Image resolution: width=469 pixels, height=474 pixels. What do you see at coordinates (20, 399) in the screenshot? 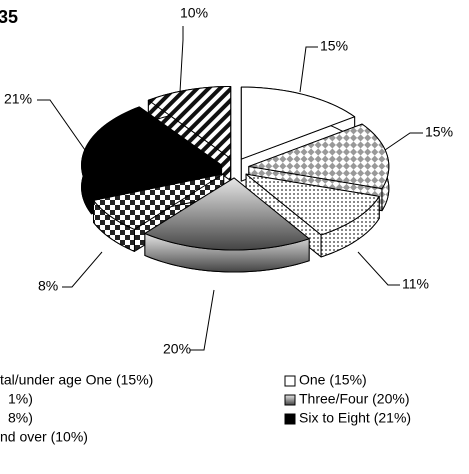
I see `legend-label: 1%)` at bounding box center [20, 399].